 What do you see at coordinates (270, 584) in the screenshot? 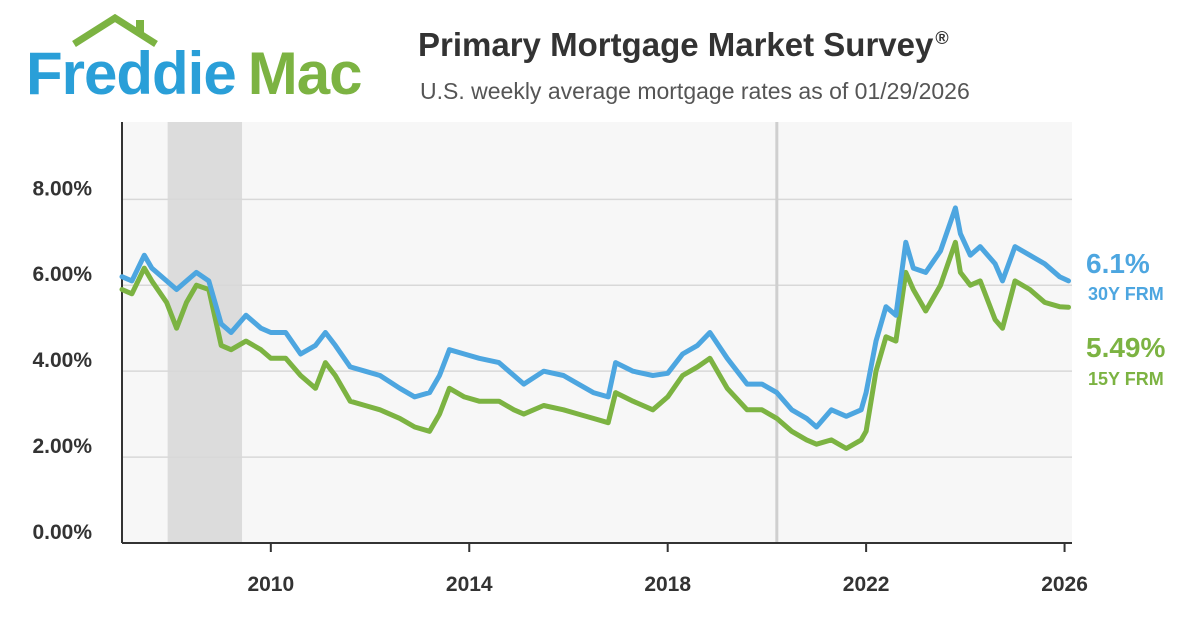
I see `x-tick-label-0: 2010` at bounding box center [270, 584].